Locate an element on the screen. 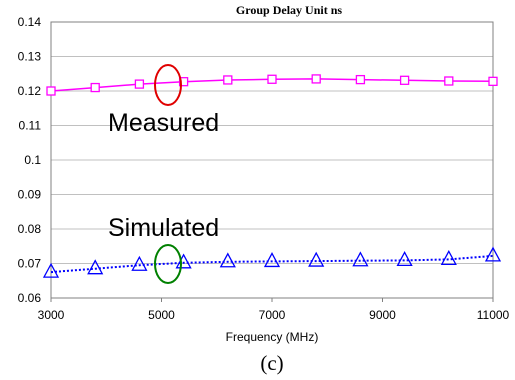 The height and width of the screenshot is (380, 515). y-tick-label: 0.06 is located at coordinates (30, 298).